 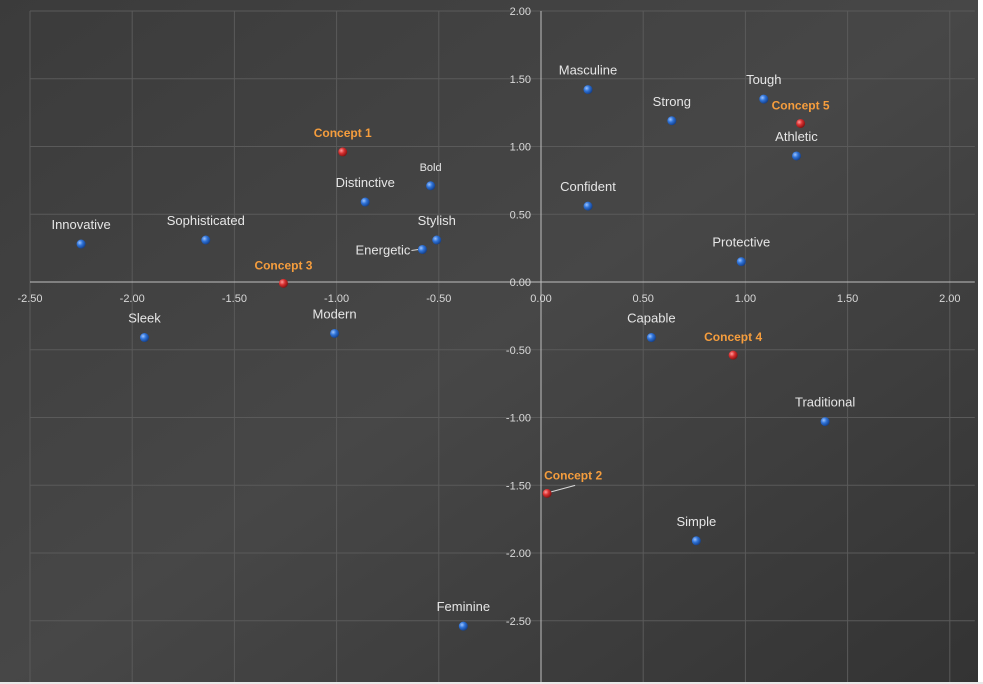 I want to click on attribute-label-innovative: Innovative, so click(x=80, y=224).